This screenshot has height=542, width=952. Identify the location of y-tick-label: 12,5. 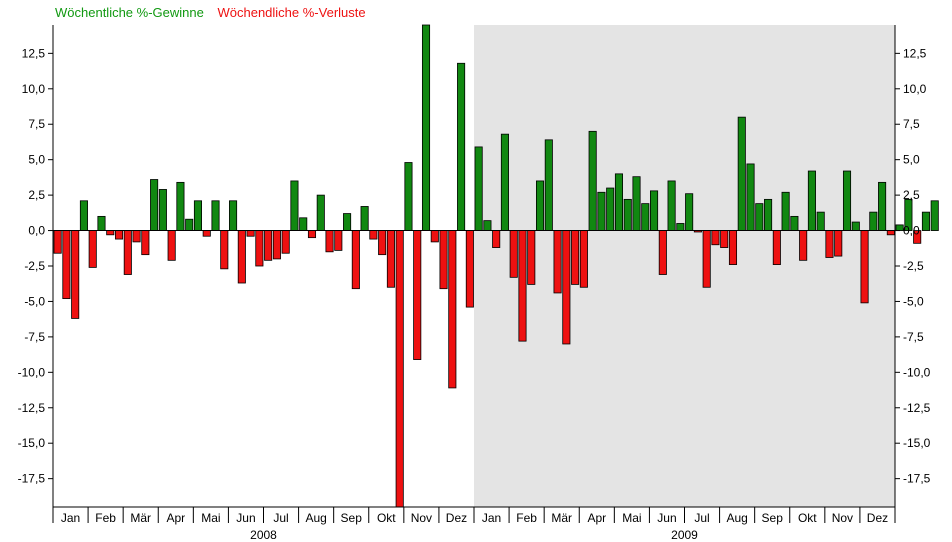
(915, 53).